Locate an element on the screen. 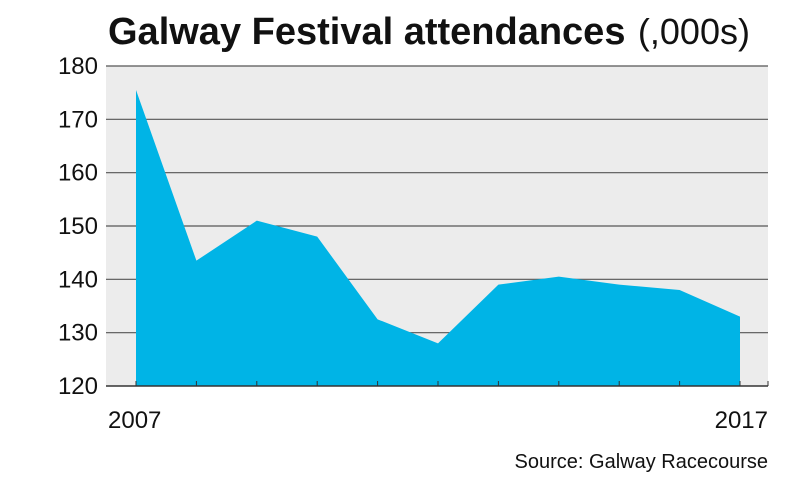 This screenshot has width=800, height=483. x-axis-labels: 2007 2017 is located at coordinates (438, 420).